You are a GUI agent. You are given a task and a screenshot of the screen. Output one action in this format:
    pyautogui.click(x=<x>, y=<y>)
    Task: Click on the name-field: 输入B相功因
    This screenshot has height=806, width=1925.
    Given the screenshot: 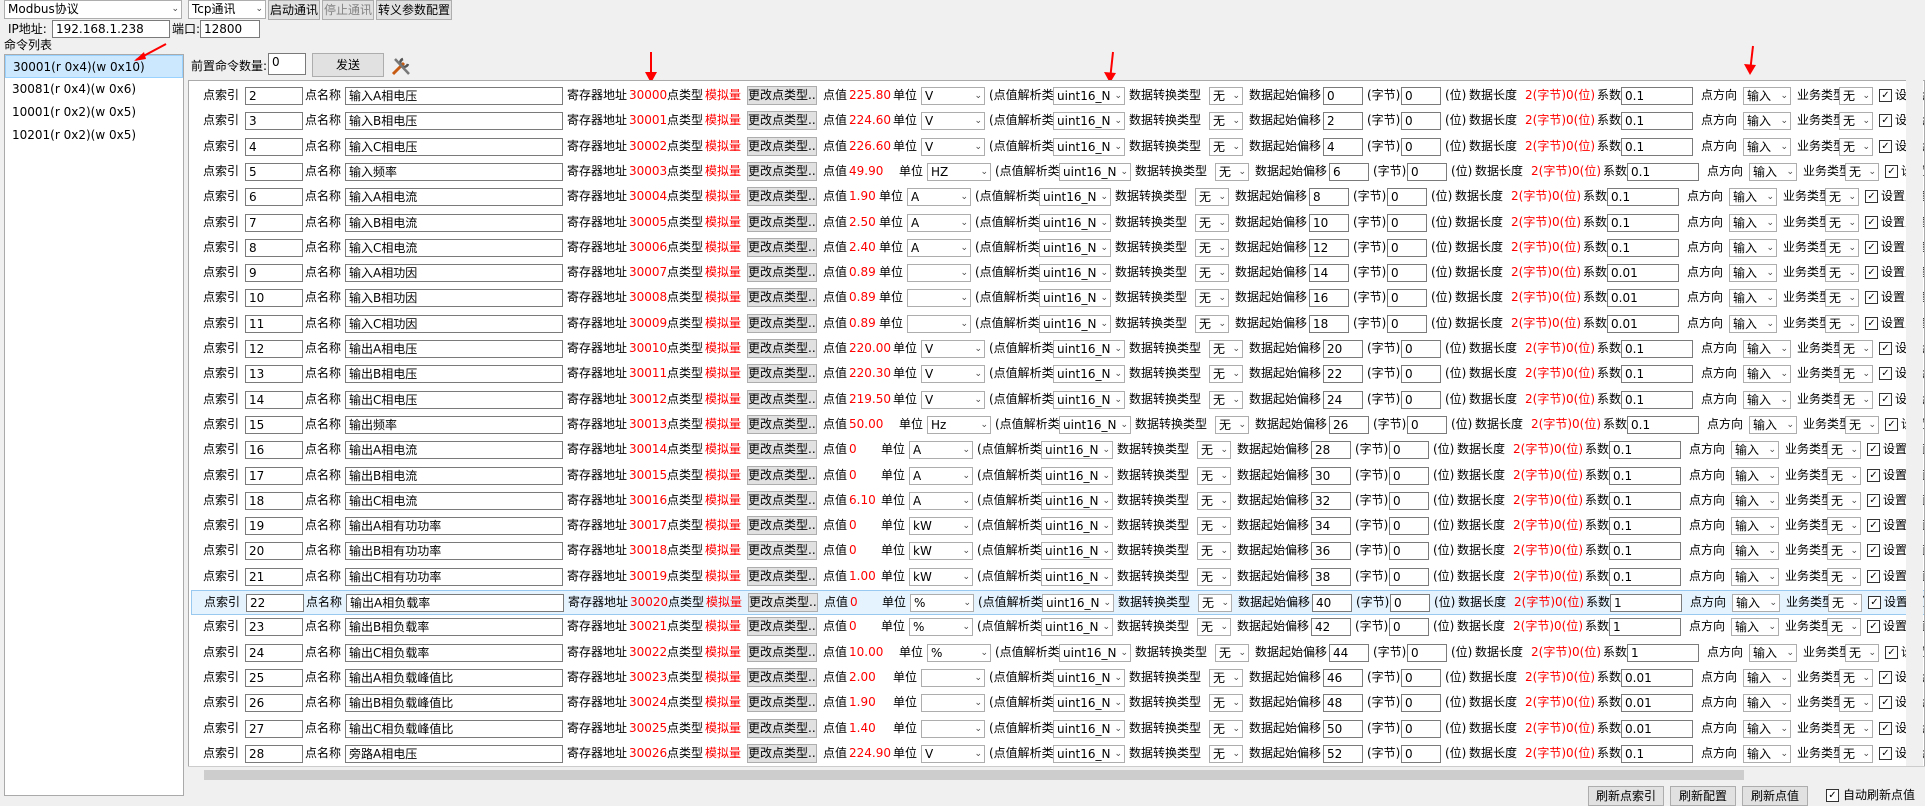 What is the action you would take?
    pyautogui.click(x=454, y=298)
    